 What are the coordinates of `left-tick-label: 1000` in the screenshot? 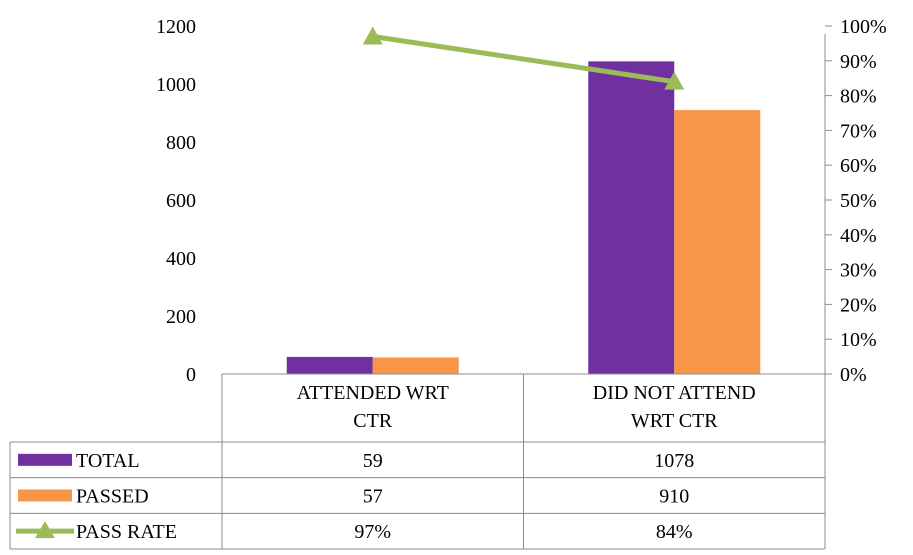 It's located at (176, 85).